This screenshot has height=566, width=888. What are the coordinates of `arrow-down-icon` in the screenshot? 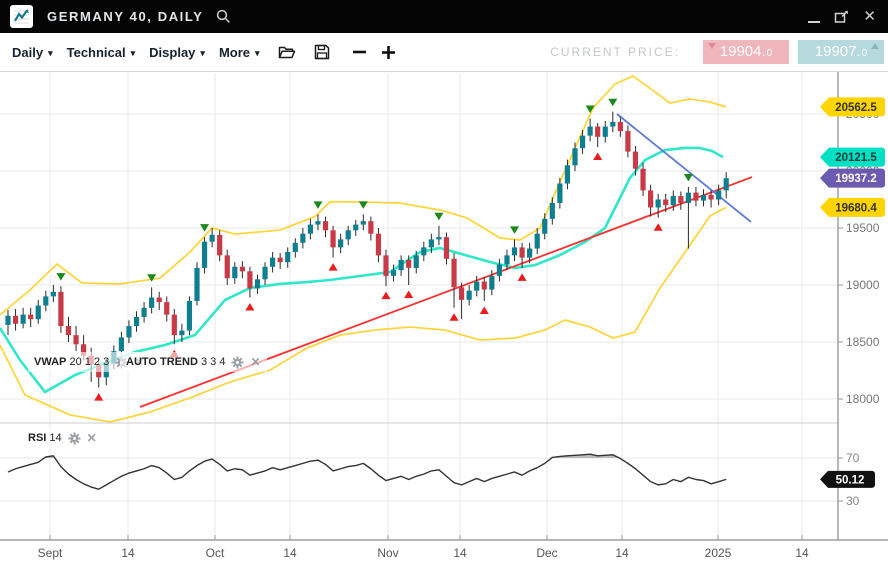 It's located at (712, 46).